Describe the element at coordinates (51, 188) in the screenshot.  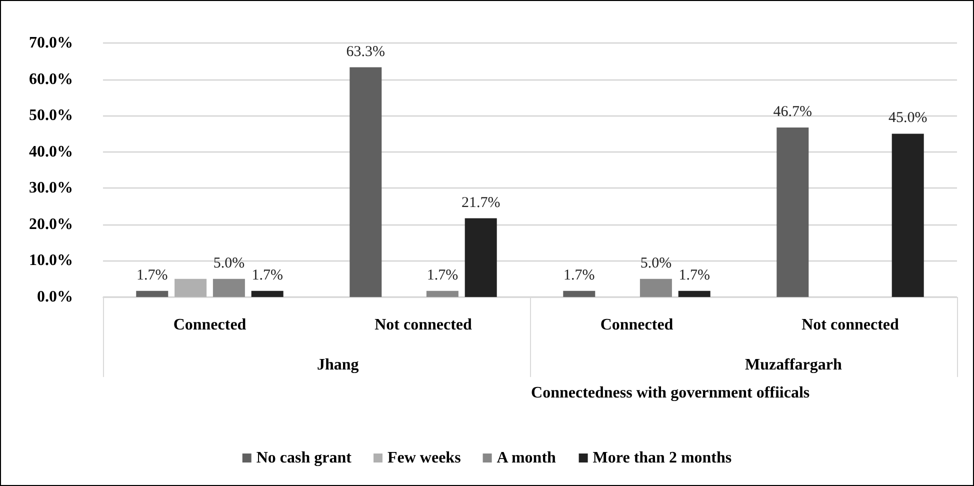
I see `y-tick-label: 30.0%` at that location.